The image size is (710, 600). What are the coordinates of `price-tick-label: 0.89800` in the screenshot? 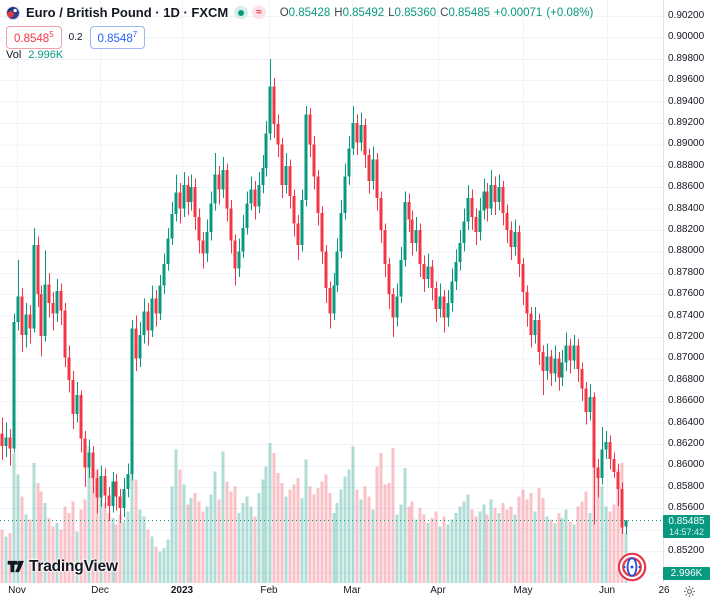 It's located at (686, 58).